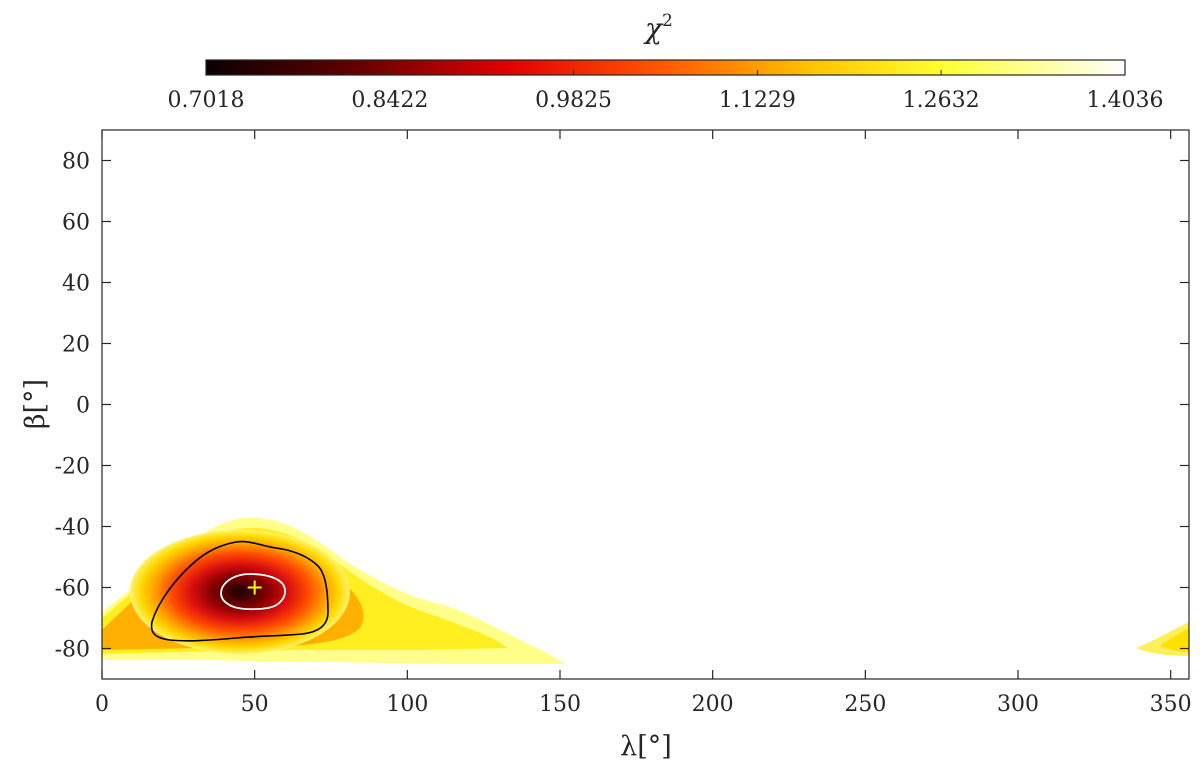 Image resolution: width=1200 pixels, height=773 pixels. What do you see at coordinates (407, 704) in the screenshot?
I see `x-tick-label: 100` at bounding box center [407, 704].